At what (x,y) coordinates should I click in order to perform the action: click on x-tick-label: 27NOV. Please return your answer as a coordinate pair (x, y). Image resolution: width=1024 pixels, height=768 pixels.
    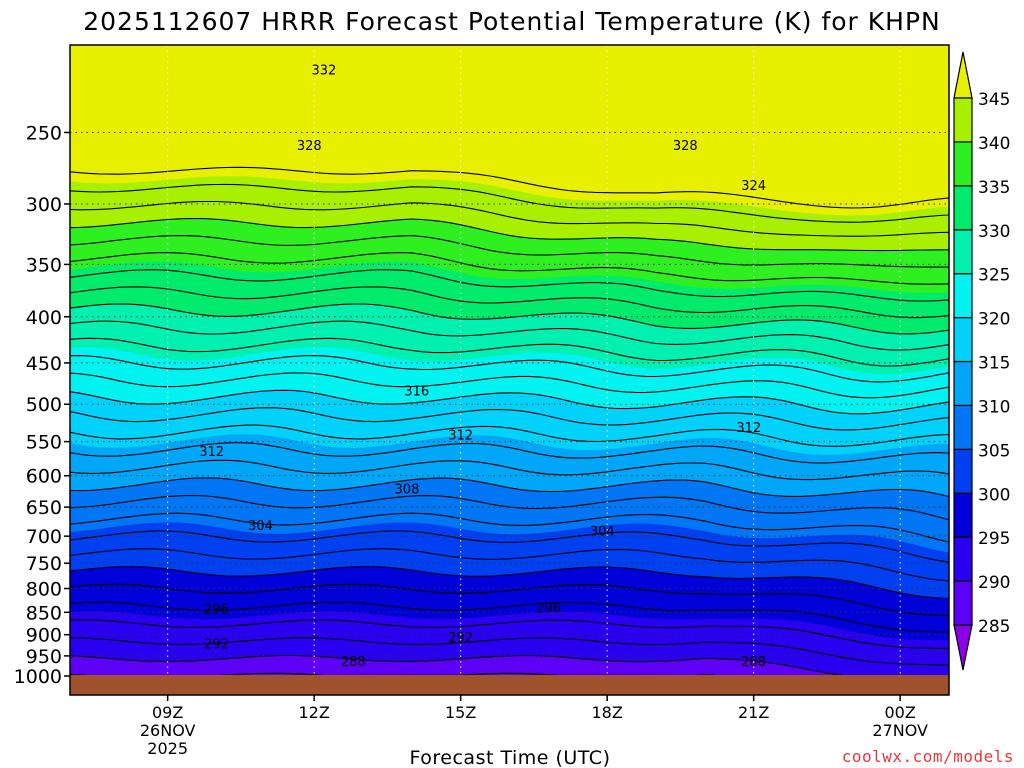
    Looking at the image, I should click on (900, 730).